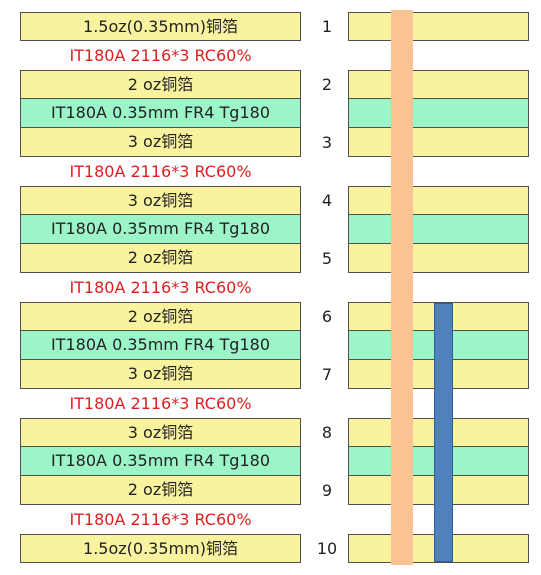 This screenshot has height=575, width=541. What do you see at coordinates (443, 432) in the screenshot?
I see `blind-via-bar` at bounding box center [443, 432].